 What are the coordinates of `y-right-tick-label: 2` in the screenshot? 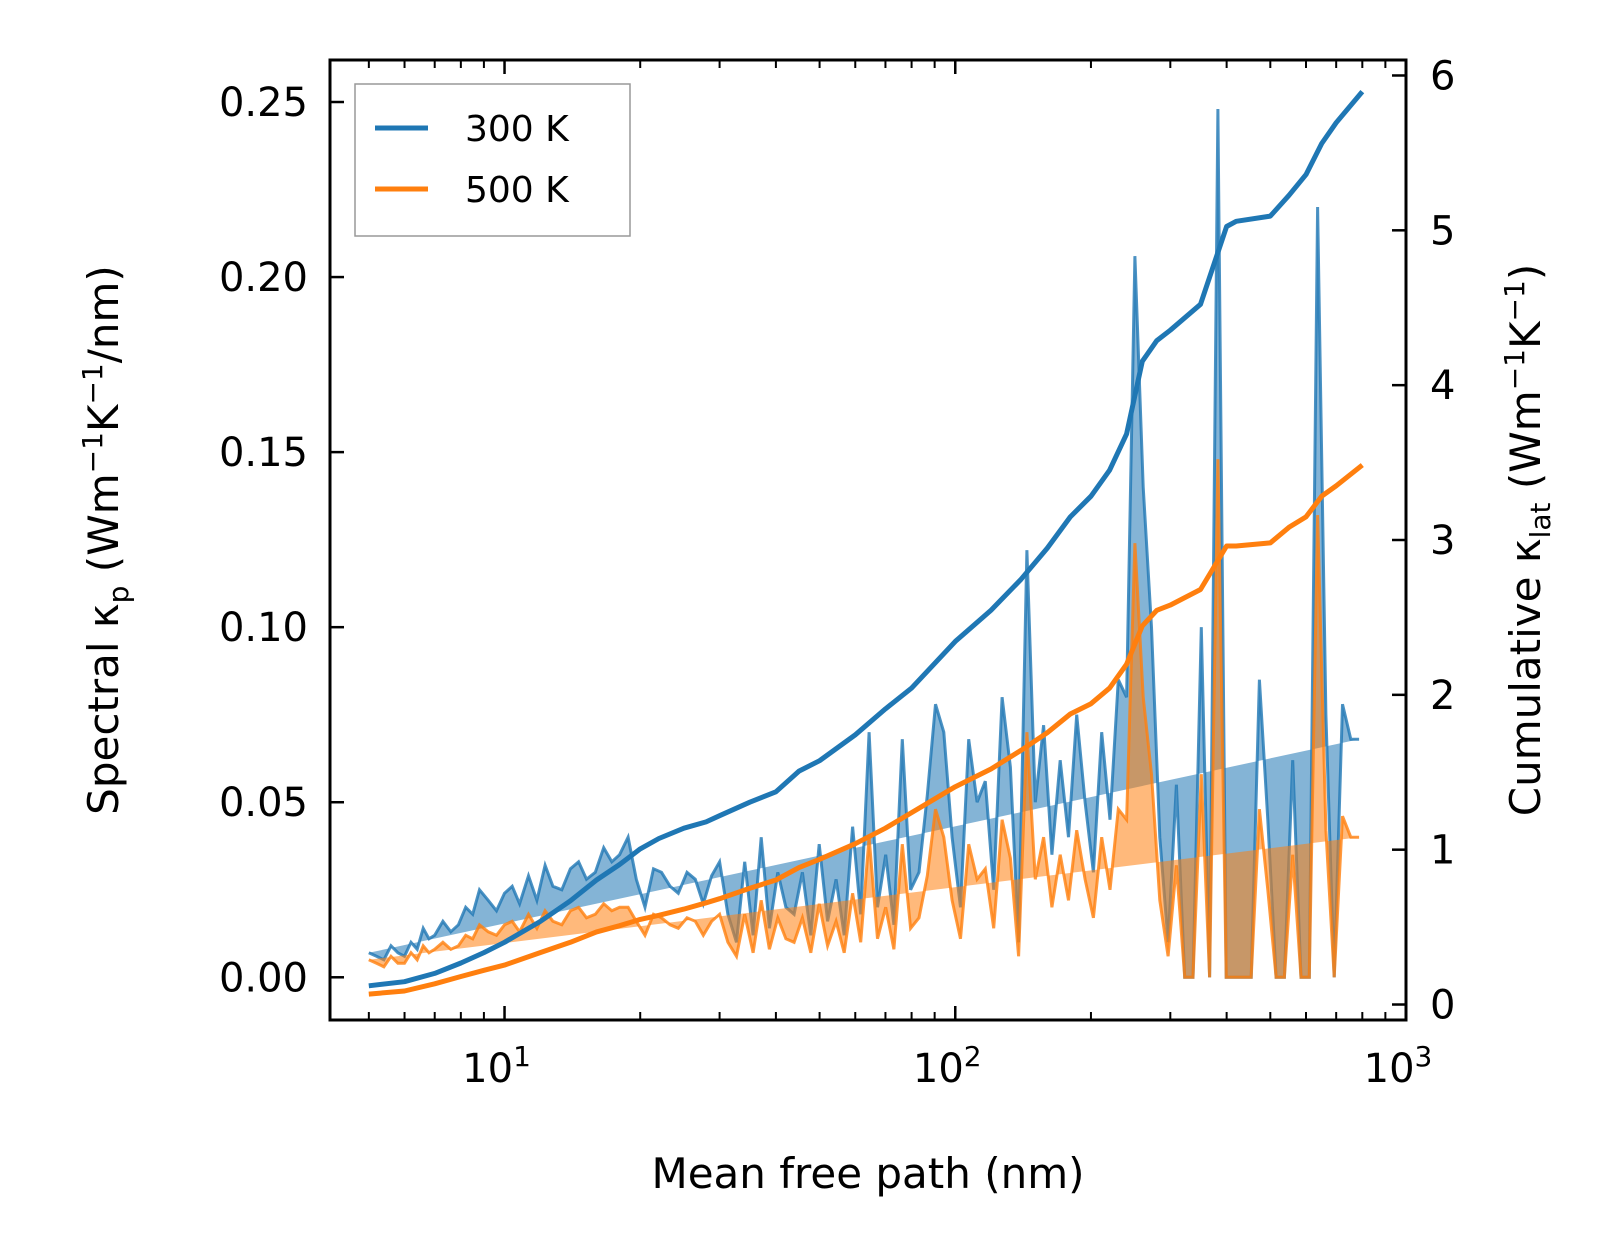 It's located at (1442, 696).